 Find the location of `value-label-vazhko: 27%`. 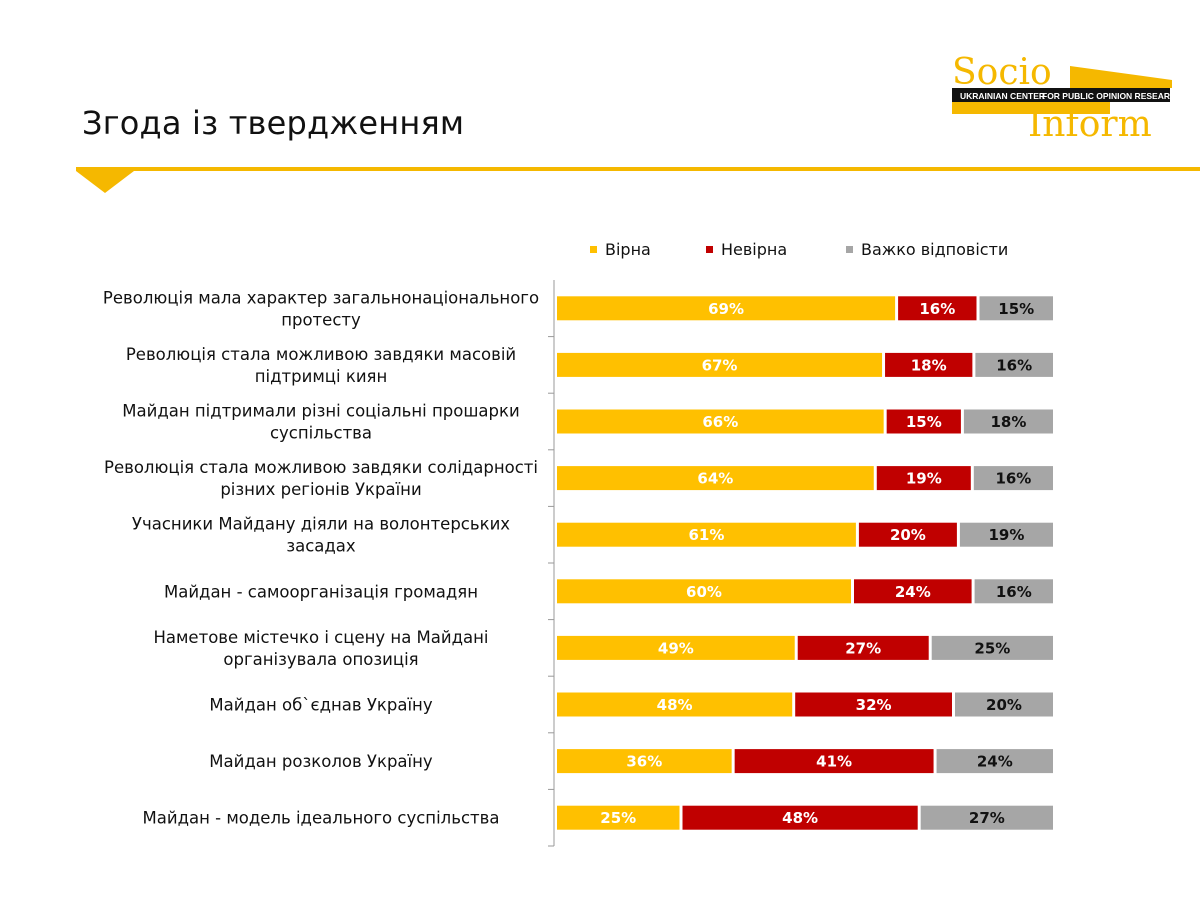

value-label-vazhko: 27% is located at coordinates (987, 818).